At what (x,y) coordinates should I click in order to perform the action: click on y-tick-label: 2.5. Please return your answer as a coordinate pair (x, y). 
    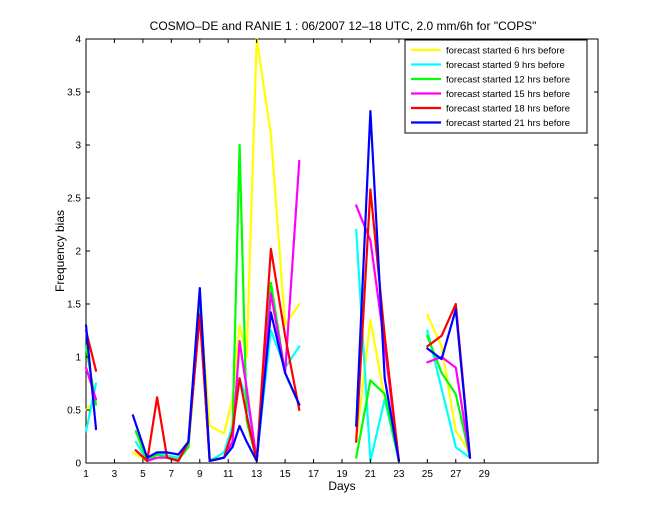
    Looking at the image, I should click on (74, 199).